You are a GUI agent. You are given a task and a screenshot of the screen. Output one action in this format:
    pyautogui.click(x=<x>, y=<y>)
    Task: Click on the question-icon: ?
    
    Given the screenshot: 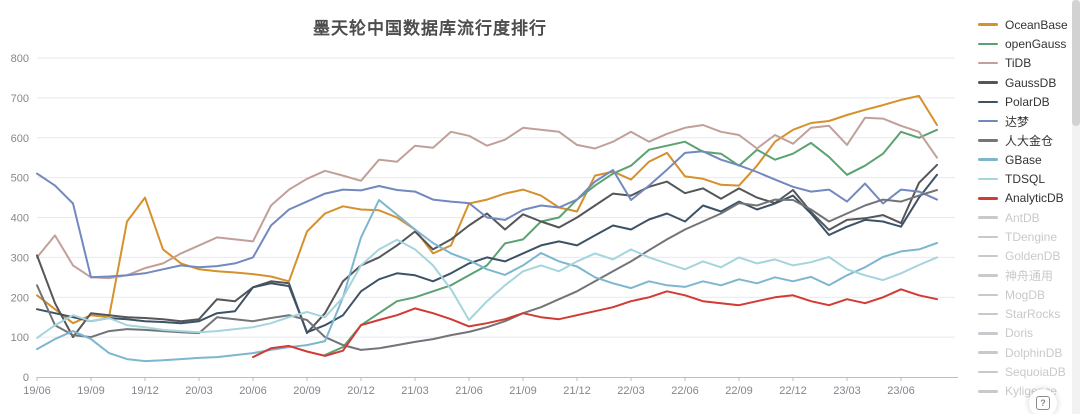 What is the action you would take?
    pyautogui.click(x=1043, y=403)
    